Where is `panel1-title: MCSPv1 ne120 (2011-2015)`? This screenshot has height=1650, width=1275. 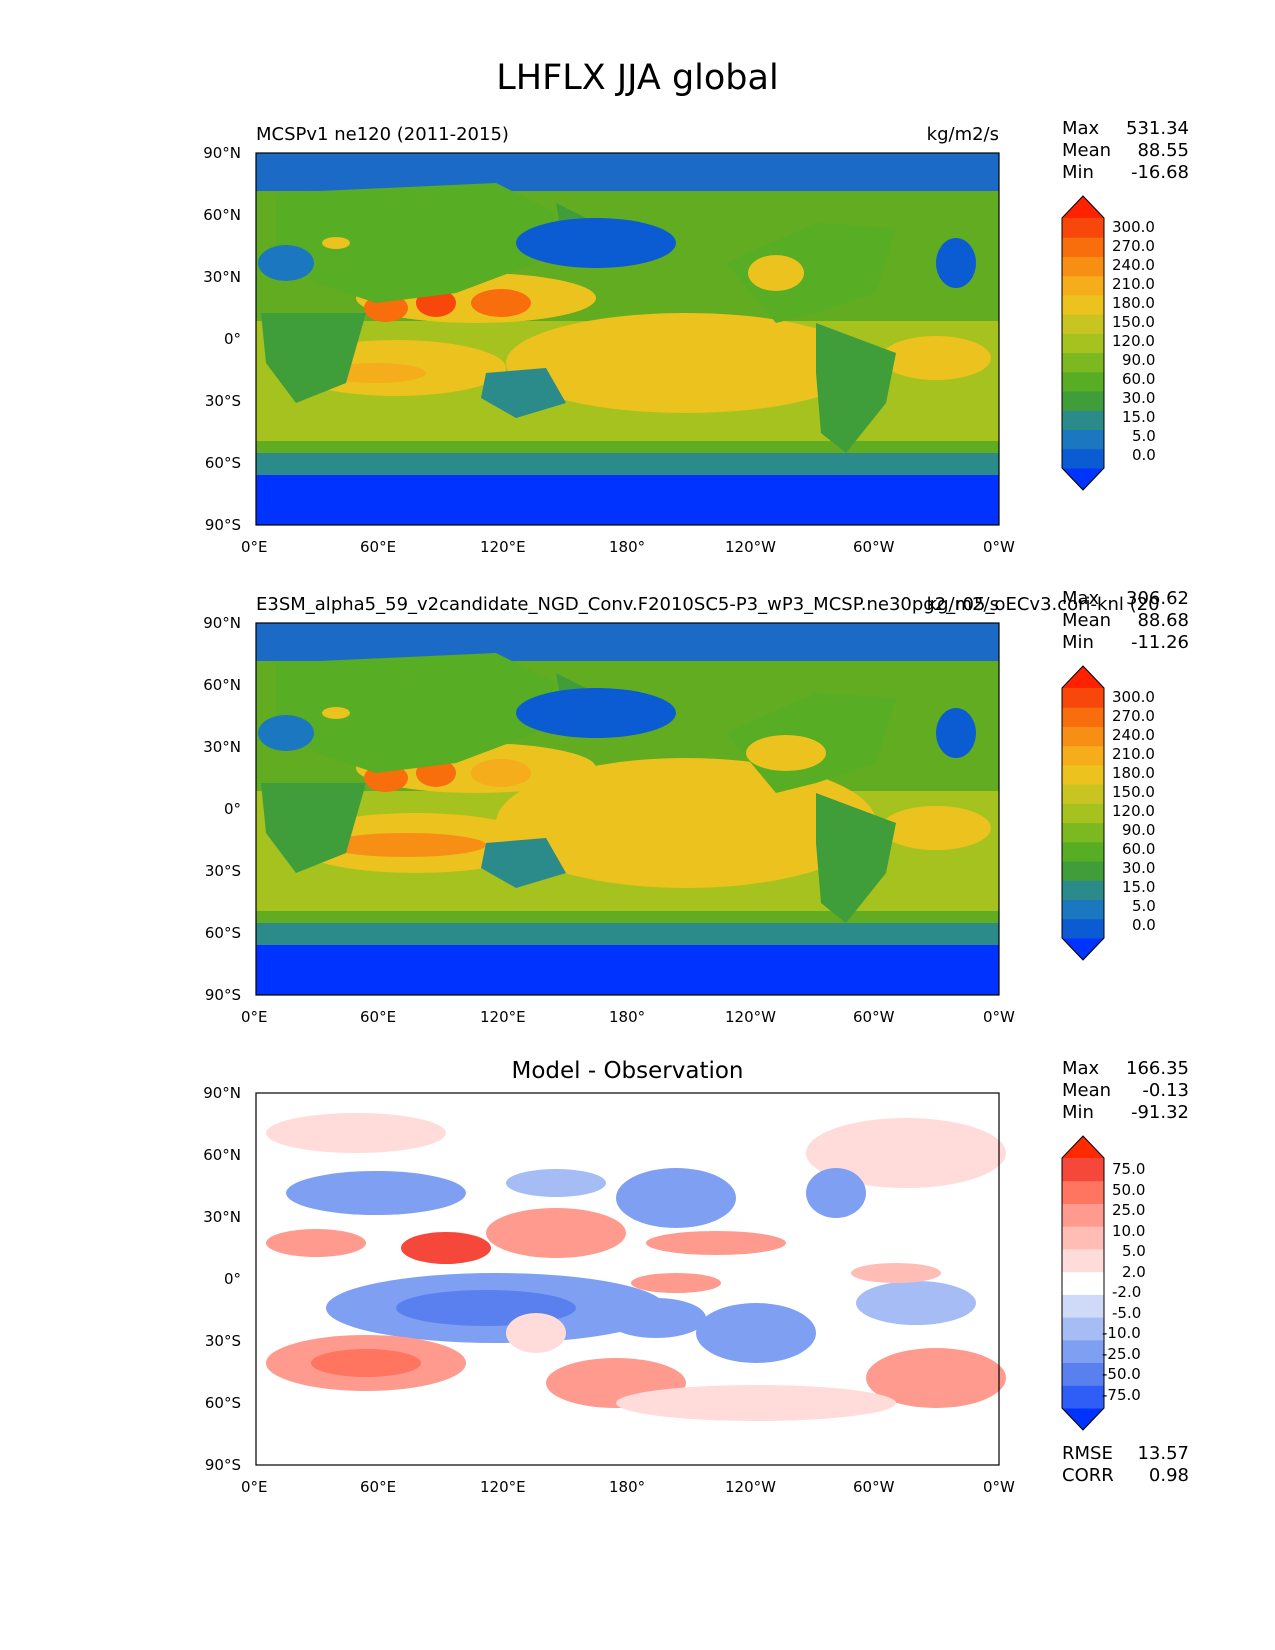 panel1-title: MCSPv1 ne120 (2011-2015) is located at coordinates (382, 134).